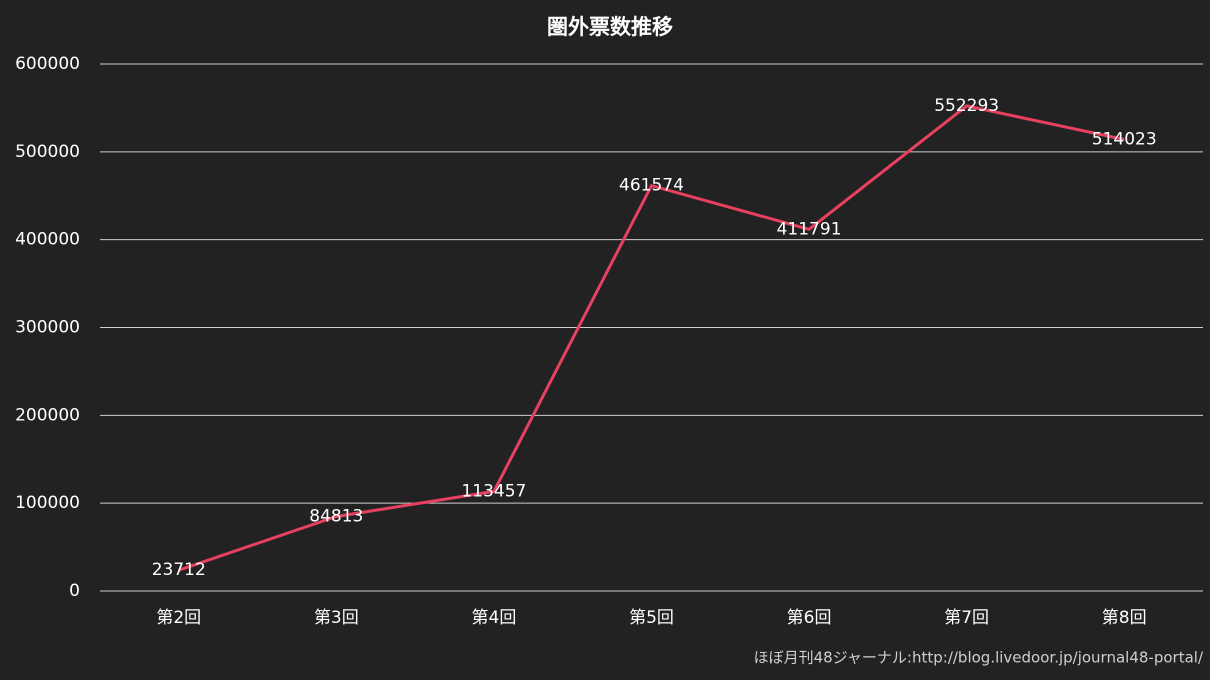  Describe the element at coordinates (1124, 618) in the screenshot. I see `x-tick-label: 第8回` at that location.